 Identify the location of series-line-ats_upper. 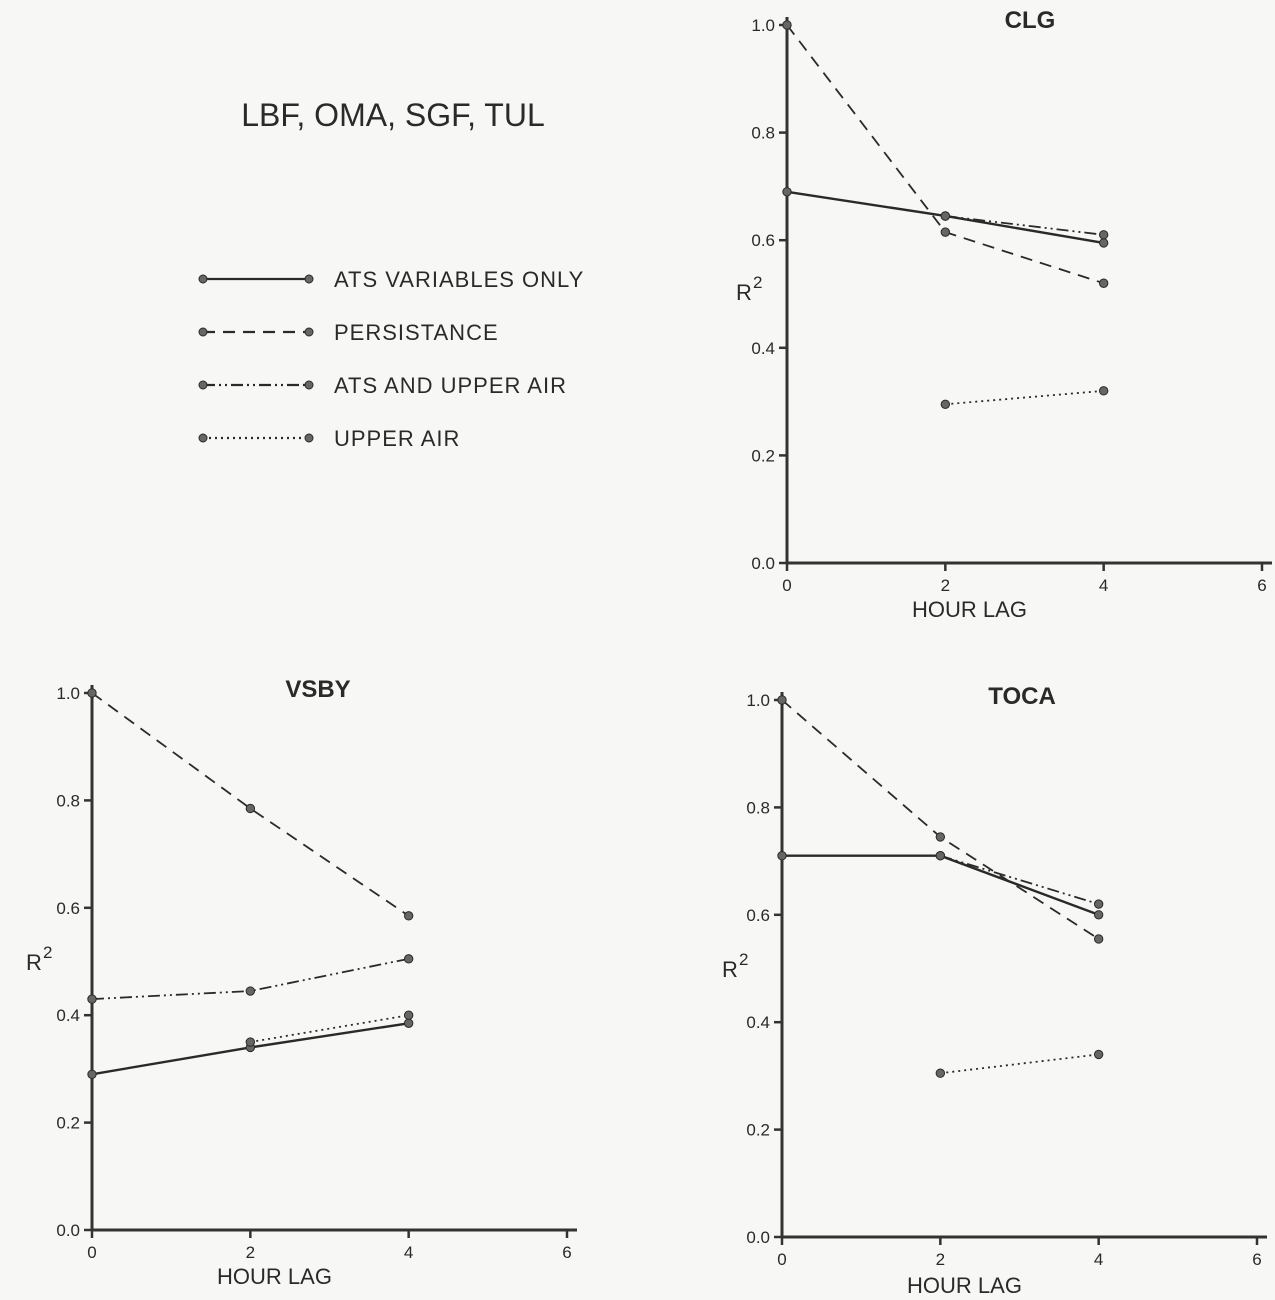
(1024, 225).